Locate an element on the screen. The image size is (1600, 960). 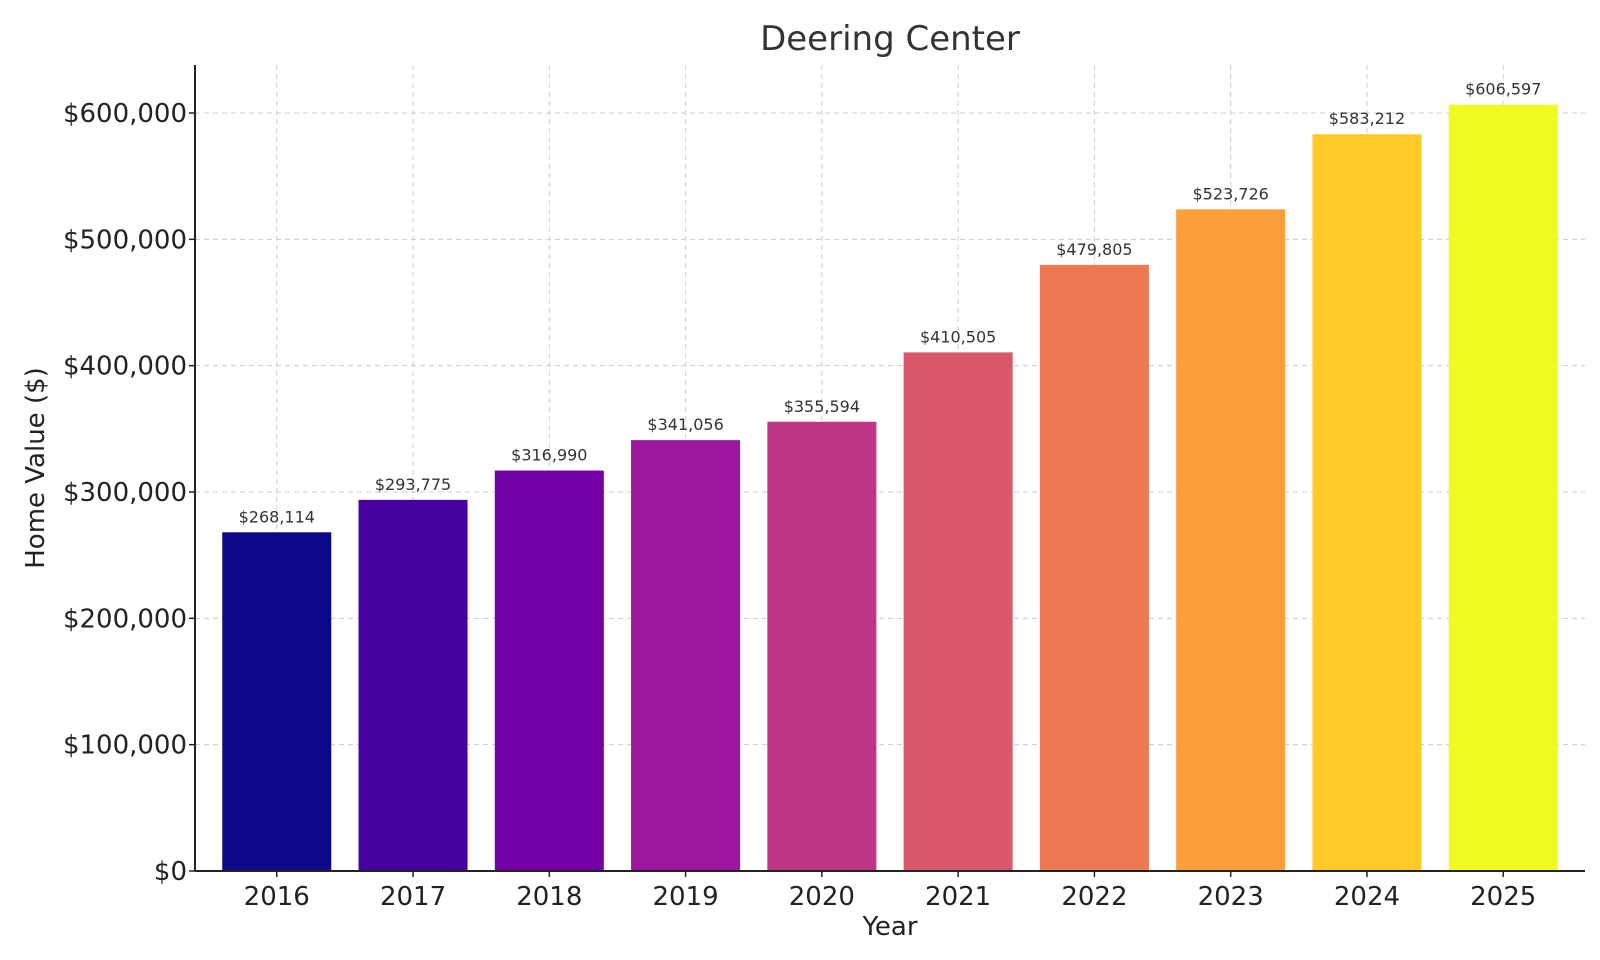
bar-2017 is located at coordinates (413, 685).